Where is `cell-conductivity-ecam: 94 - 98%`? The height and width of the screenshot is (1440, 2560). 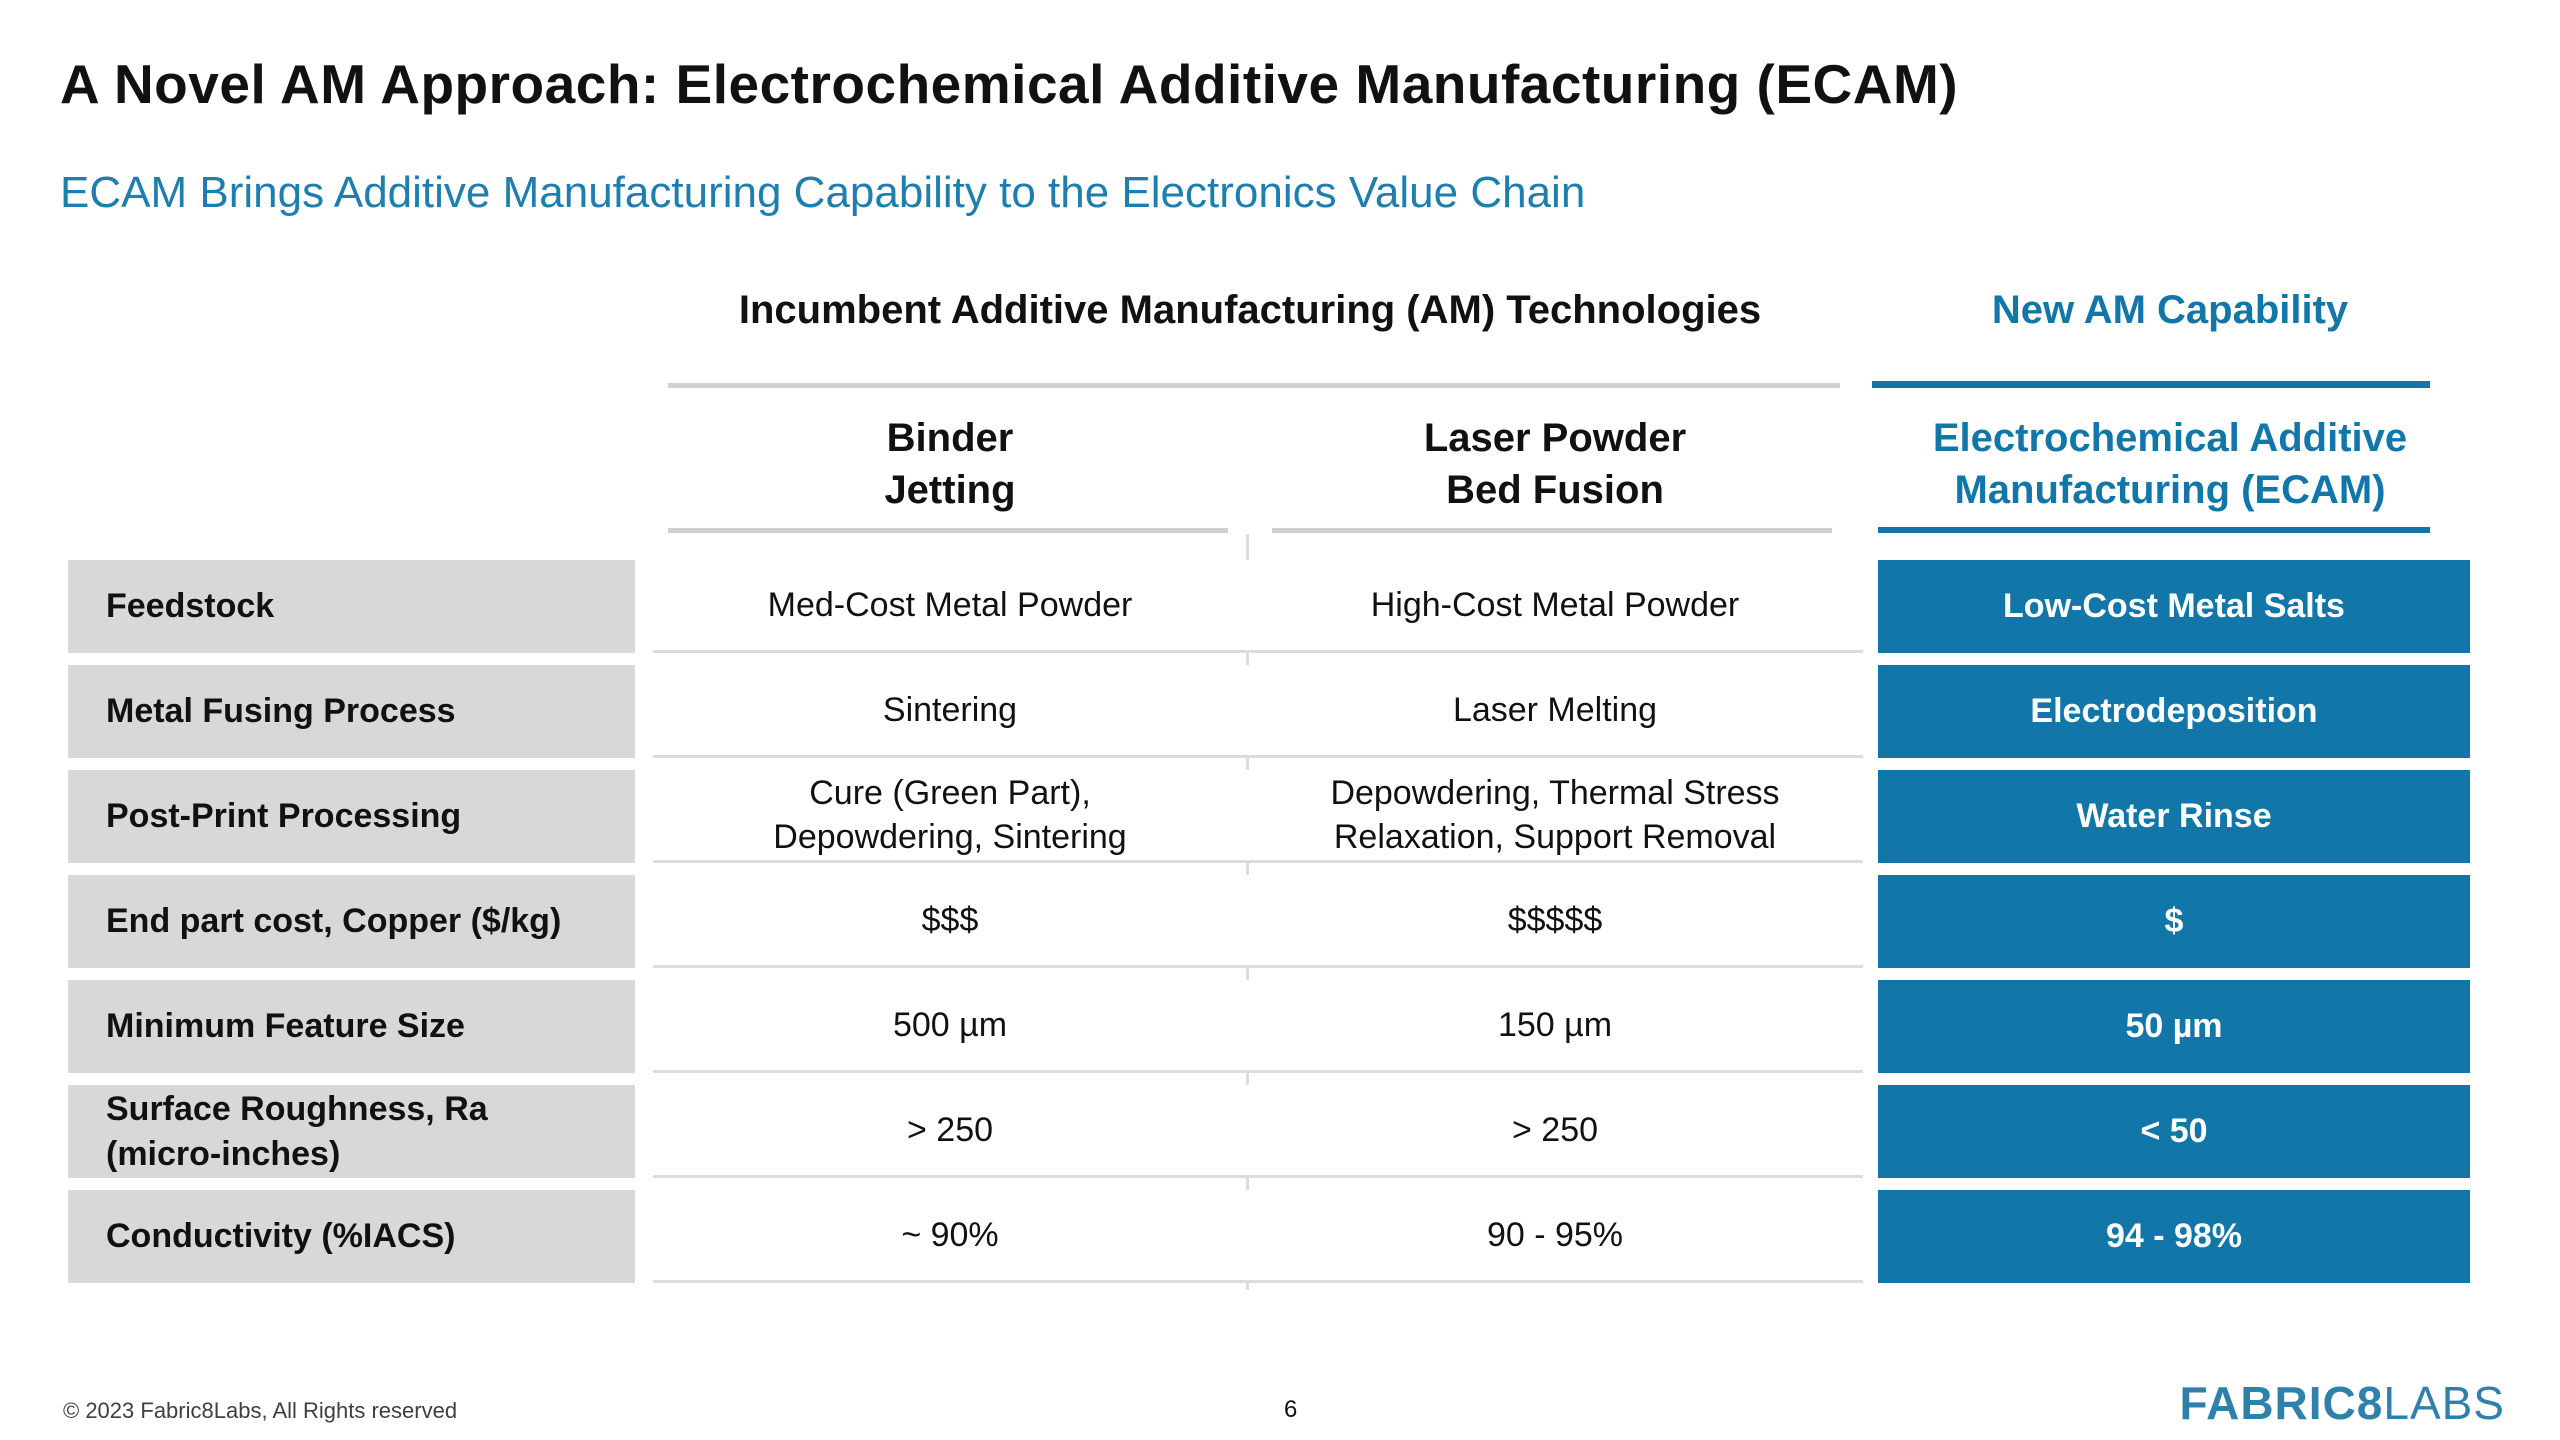 cell-conductivity-ecam: 94 - 98% is located at coordinates (2174, 1236).